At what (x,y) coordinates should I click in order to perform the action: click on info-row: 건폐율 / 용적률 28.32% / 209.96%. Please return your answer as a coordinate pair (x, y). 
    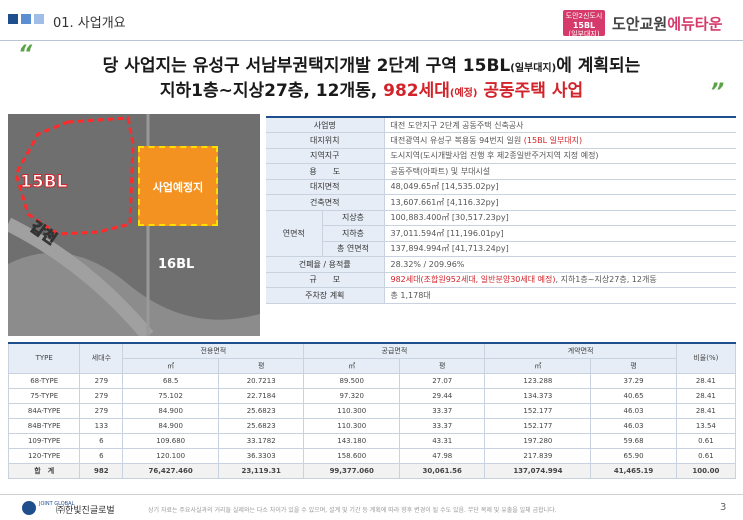
    Looking at the image, I should click on (501, 264).